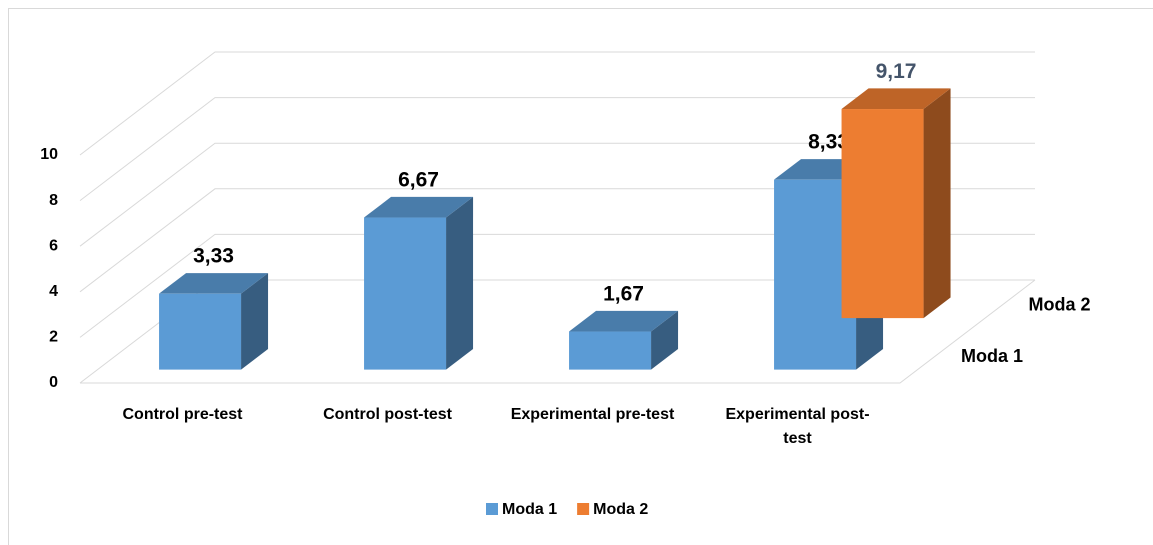  Describe the element at coordinates (53, 337) in the screenshot. I see `y-tick-label: 2` at that location.